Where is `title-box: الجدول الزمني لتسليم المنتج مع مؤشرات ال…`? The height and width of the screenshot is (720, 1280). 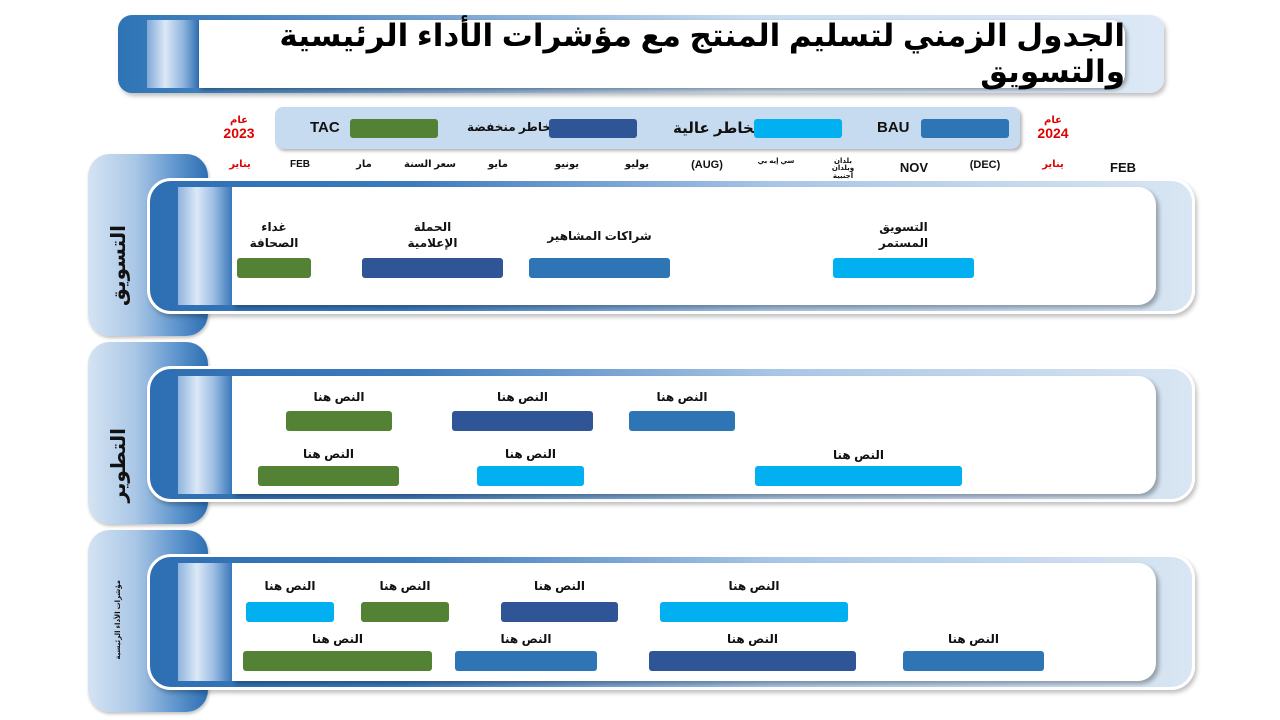
title-box: الجدول الزمني لتسليم المنتج مع مؤشرات ال… is located at coordinates (662, 53).